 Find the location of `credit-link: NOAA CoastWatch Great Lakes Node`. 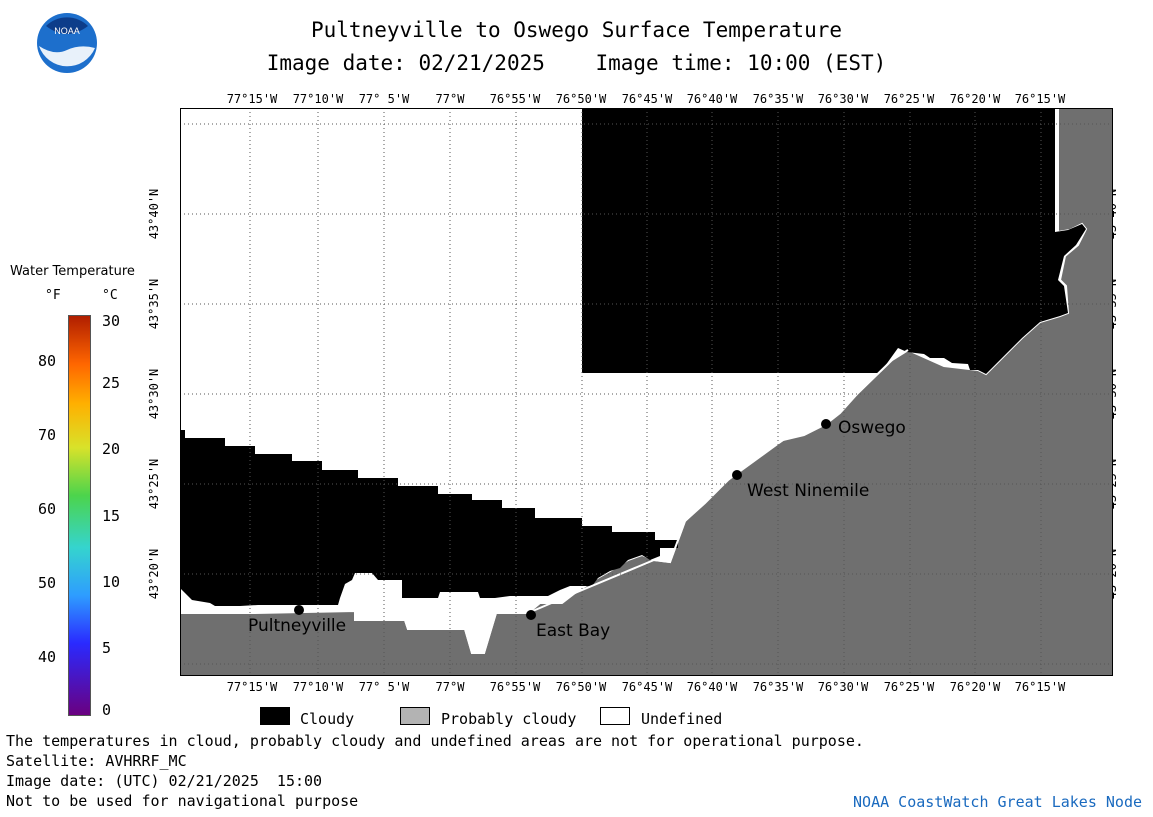

credit-link: NOAA CoastWatch Great Lakes Node is located at coordinates (997, 802).